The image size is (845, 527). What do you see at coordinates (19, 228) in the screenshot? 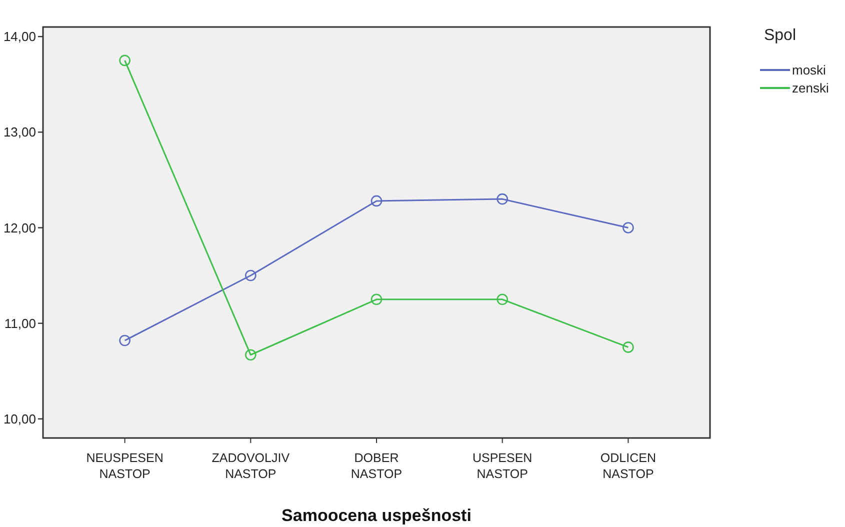
I see `y-tick-label: 12,00` at bounding box center [19, 228].